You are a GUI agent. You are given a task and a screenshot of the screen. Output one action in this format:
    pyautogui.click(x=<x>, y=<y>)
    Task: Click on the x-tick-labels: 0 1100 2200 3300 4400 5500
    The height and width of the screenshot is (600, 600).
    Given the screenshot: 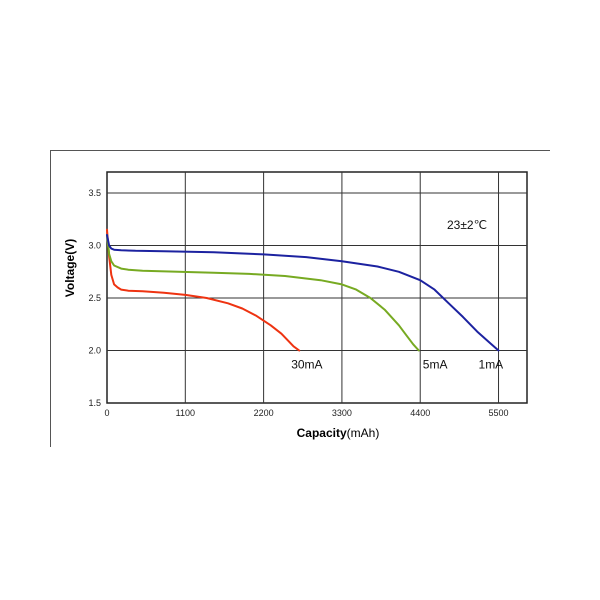 What is the action you would take?
    pyautogui.click(x=306, y=413)
    